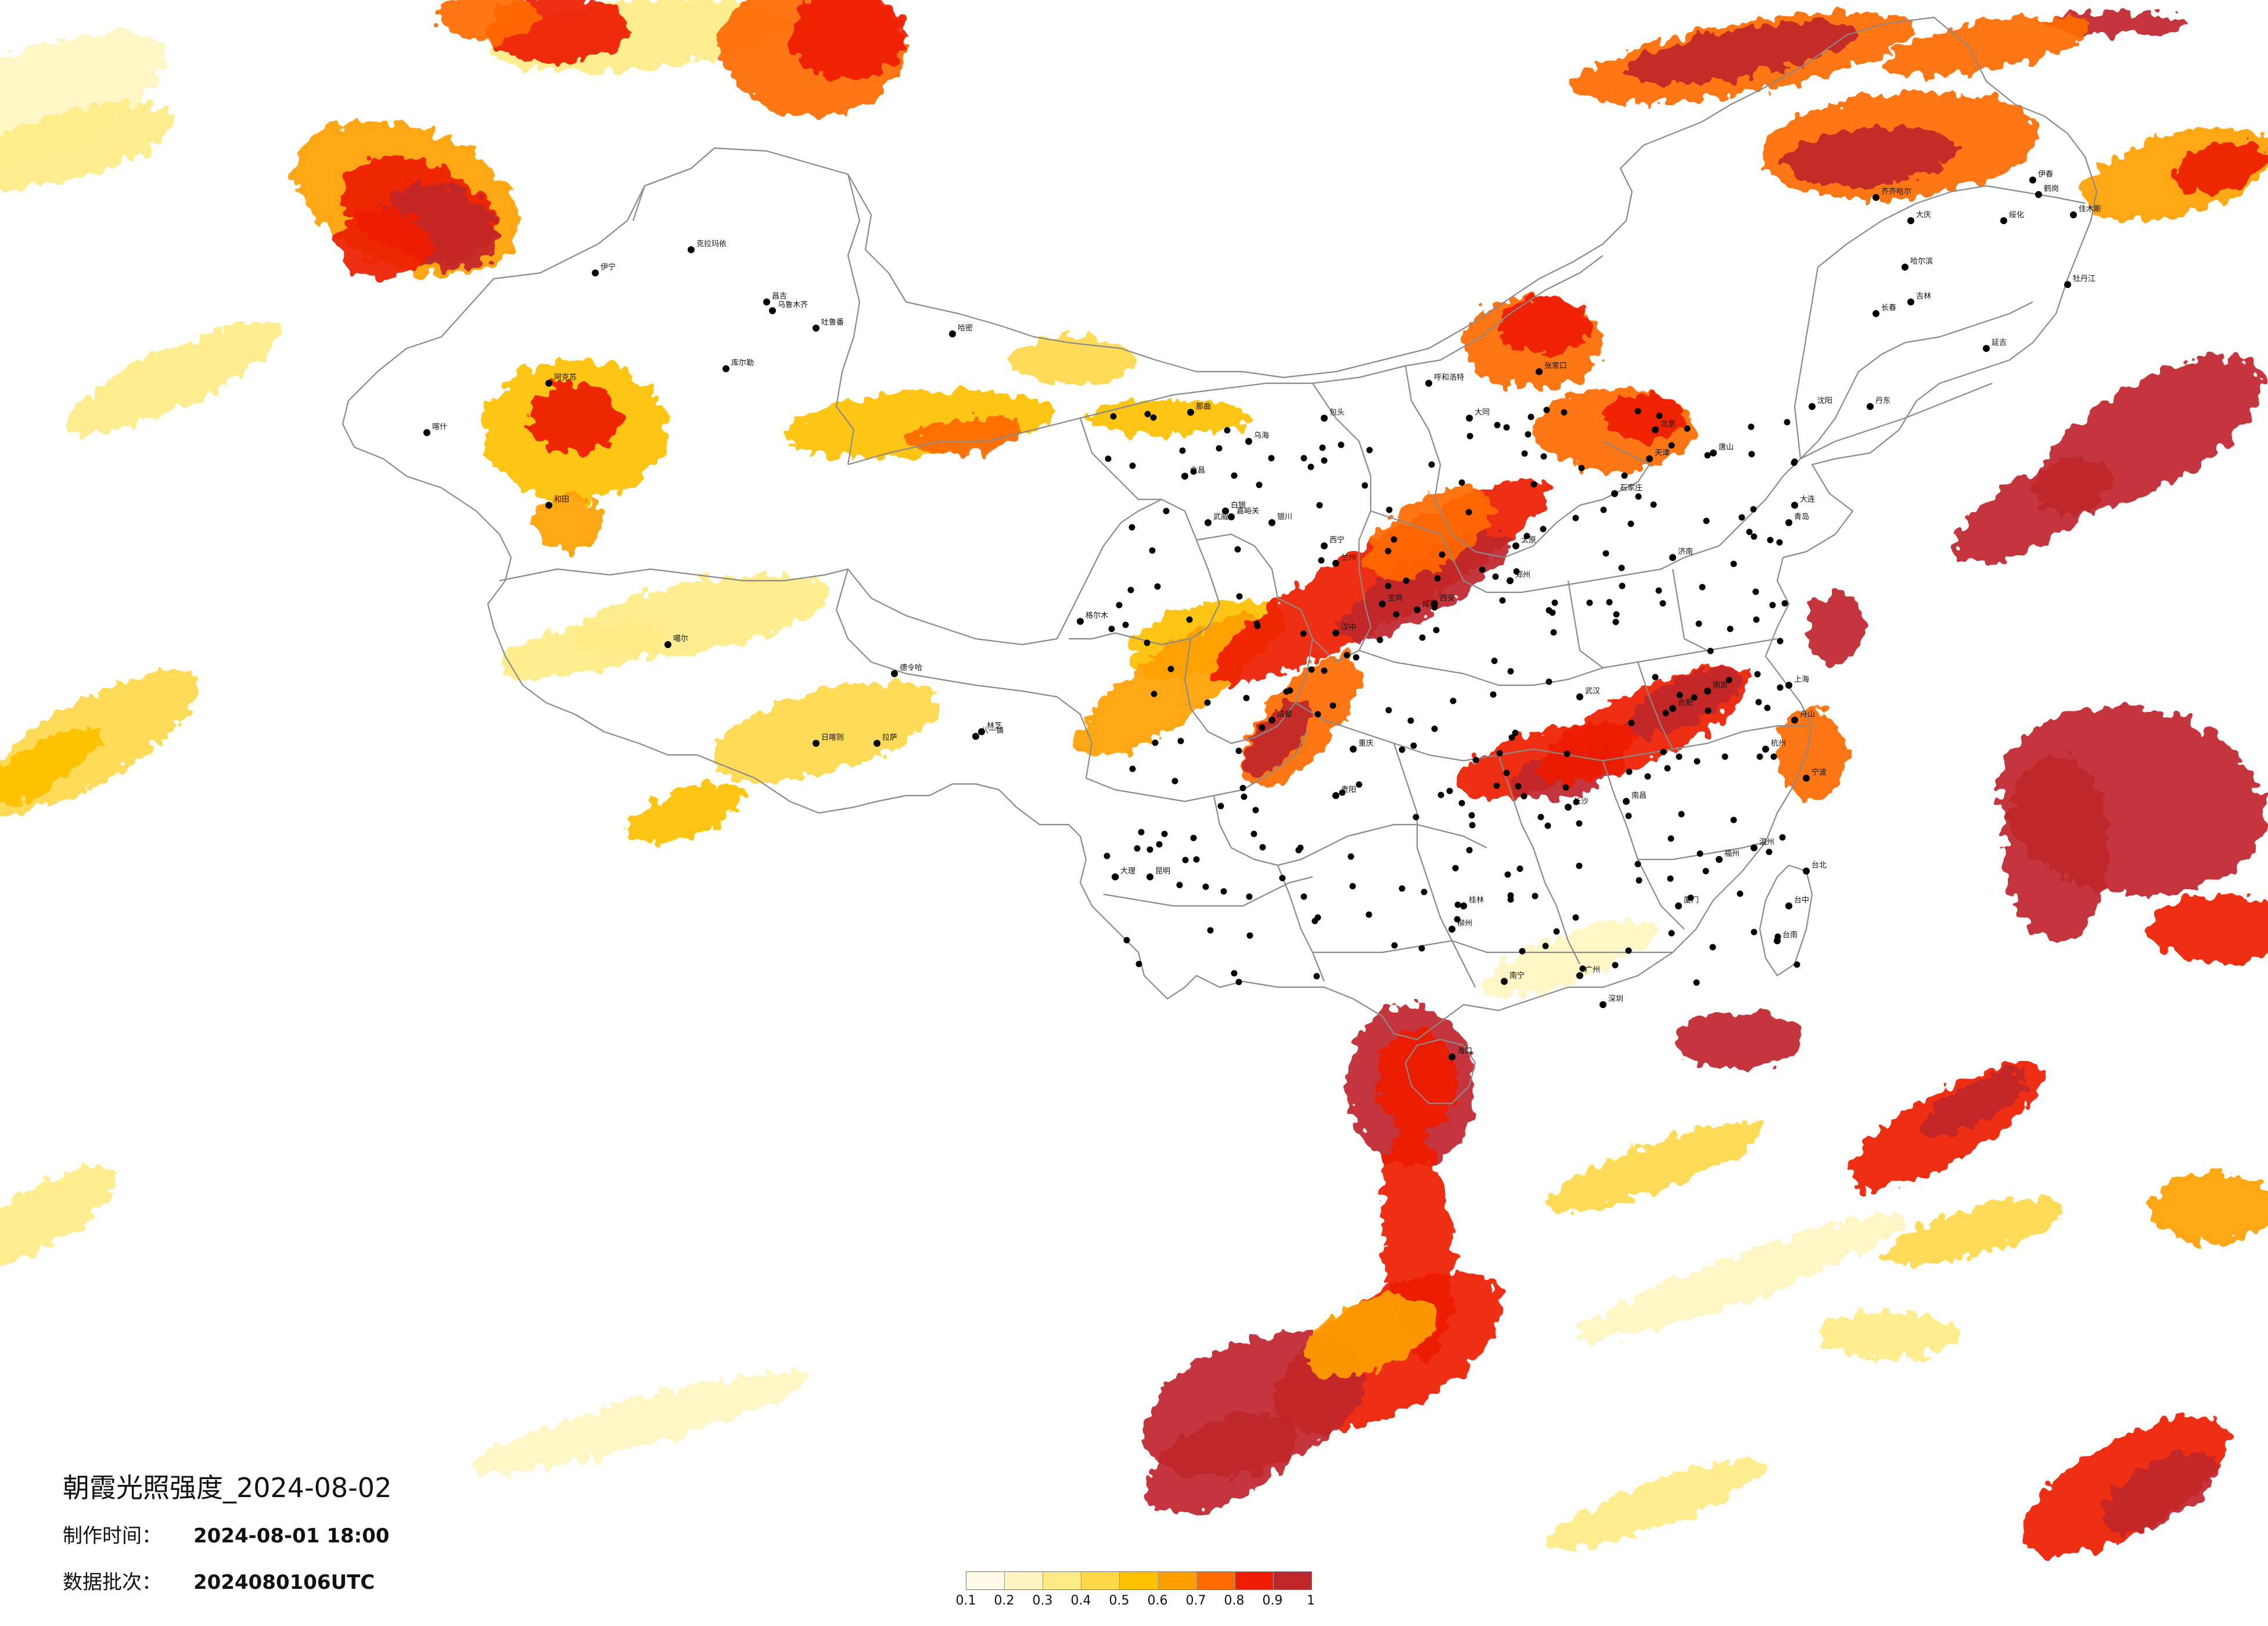 This screenshot has height=1626, width=2268. What do you see at coordinates (1726, 448) in the screenshot?
I see `city-label: 唐山` at bounding box center [1726, 448].